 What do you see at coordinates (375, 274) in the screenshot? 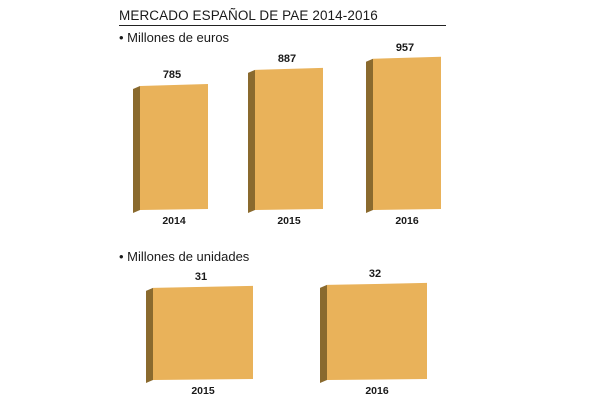
I see `units-value-label: 32` at bounding box center [375, 274].